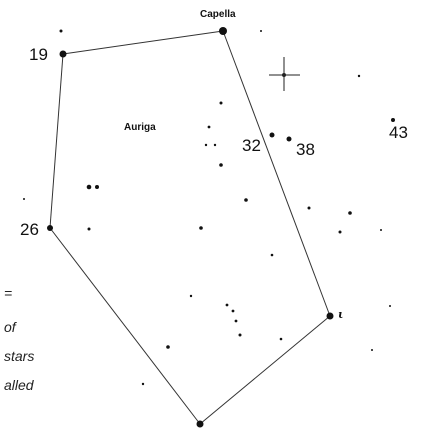 Image resolution: width=424 pixels, height=437 pixels. What do you see at coordinates (340, 314) in the screenshot?
I see `label-iota: ι` at bounding box center [340, 314].